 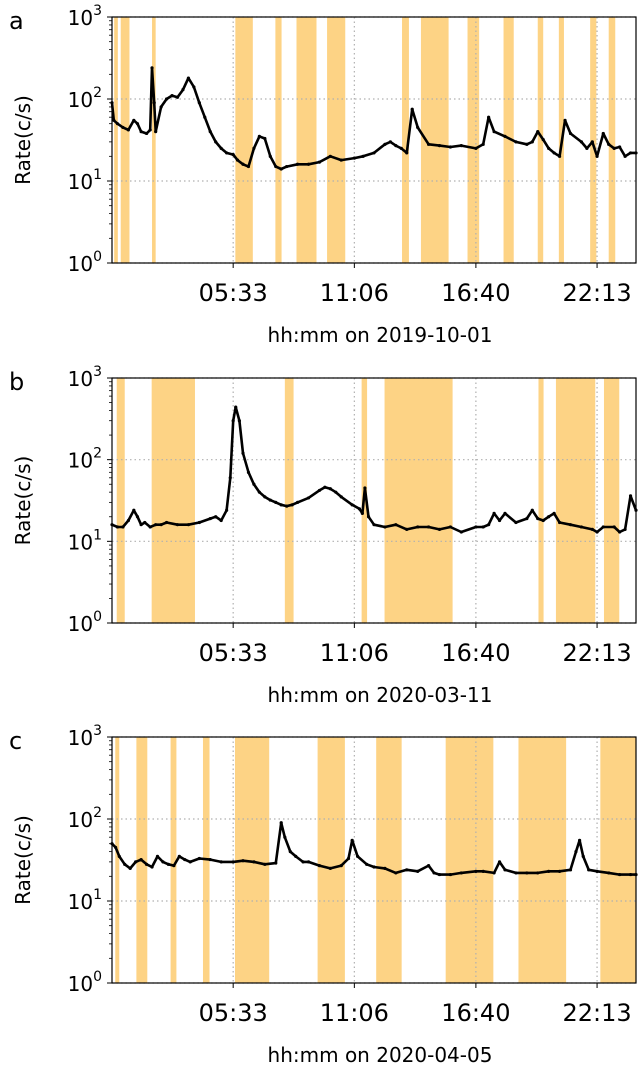 What do you see at coordinates (85, 459) in the screenshot?
I see `chart2-y-tick-label: 10²` at bounding box center [85, 459].